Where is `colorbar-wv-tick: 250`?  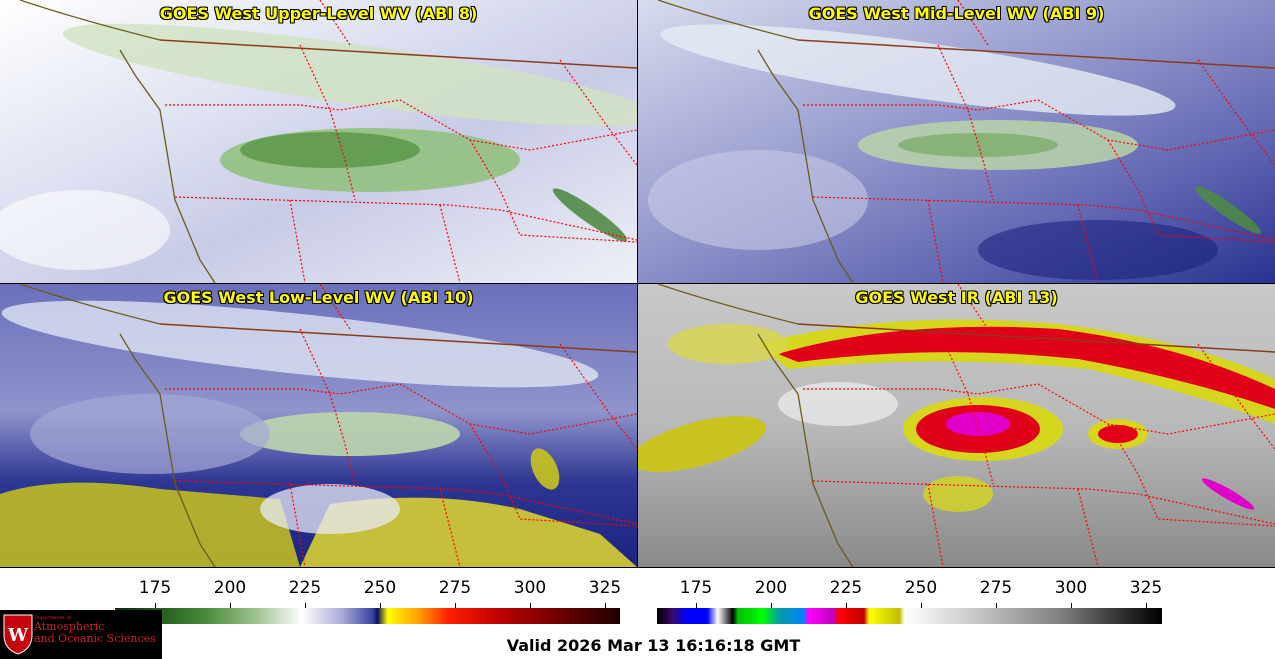
colorbar-wv-tick: 250 is located at coordinates (380, 588).